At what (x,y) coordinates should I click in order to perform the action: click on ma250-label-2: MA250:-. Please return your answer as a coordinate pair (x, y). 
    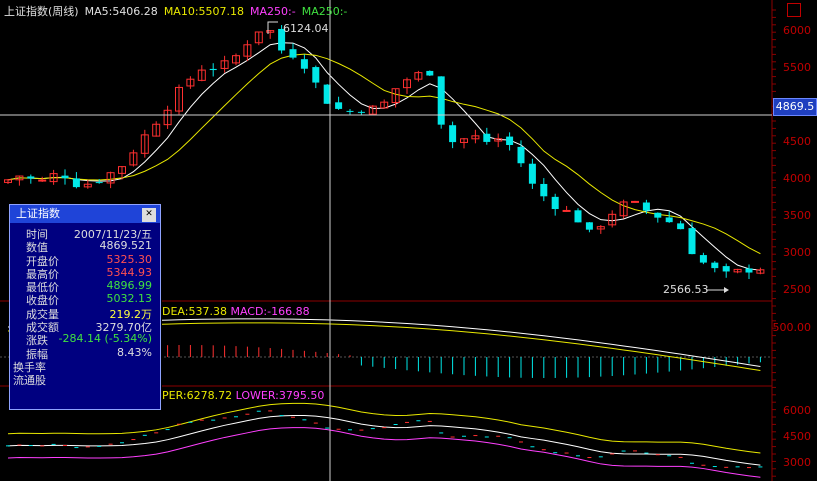
    Looking at the image, I should click on (324, 11).